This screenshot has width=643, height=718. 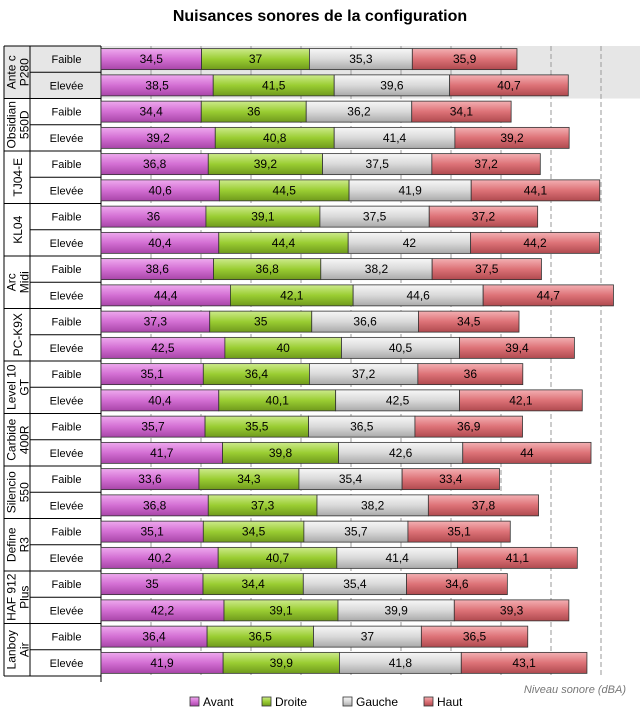 I want to click on group-label: LanboyAir, so click(x=18, y=649).